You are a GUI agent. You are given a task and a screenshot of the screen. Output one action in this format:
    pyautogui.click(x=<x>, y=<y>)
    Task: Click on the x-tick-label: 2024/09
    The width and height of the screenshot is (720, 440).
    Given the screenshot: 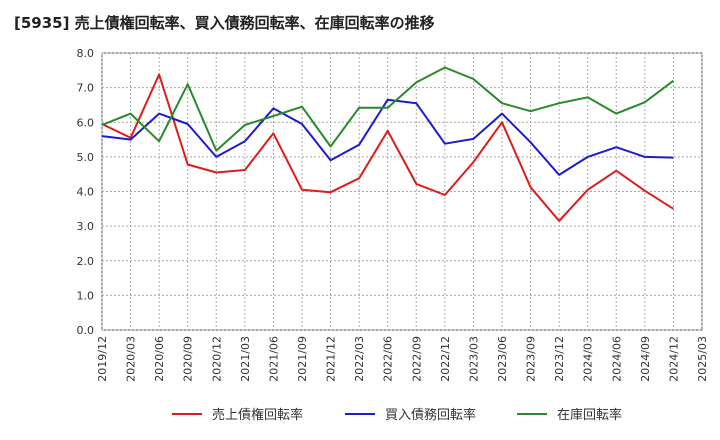 What is the action you would take?
    pyautogui.click(x=645, y=359)
    